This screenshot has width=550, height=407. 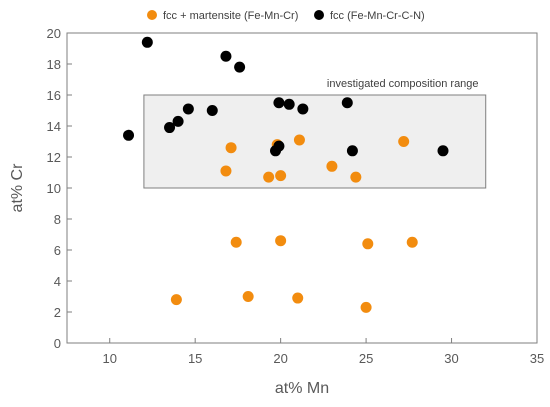 I want to click on x-tick-label: 30, so click(x=451, y=358).